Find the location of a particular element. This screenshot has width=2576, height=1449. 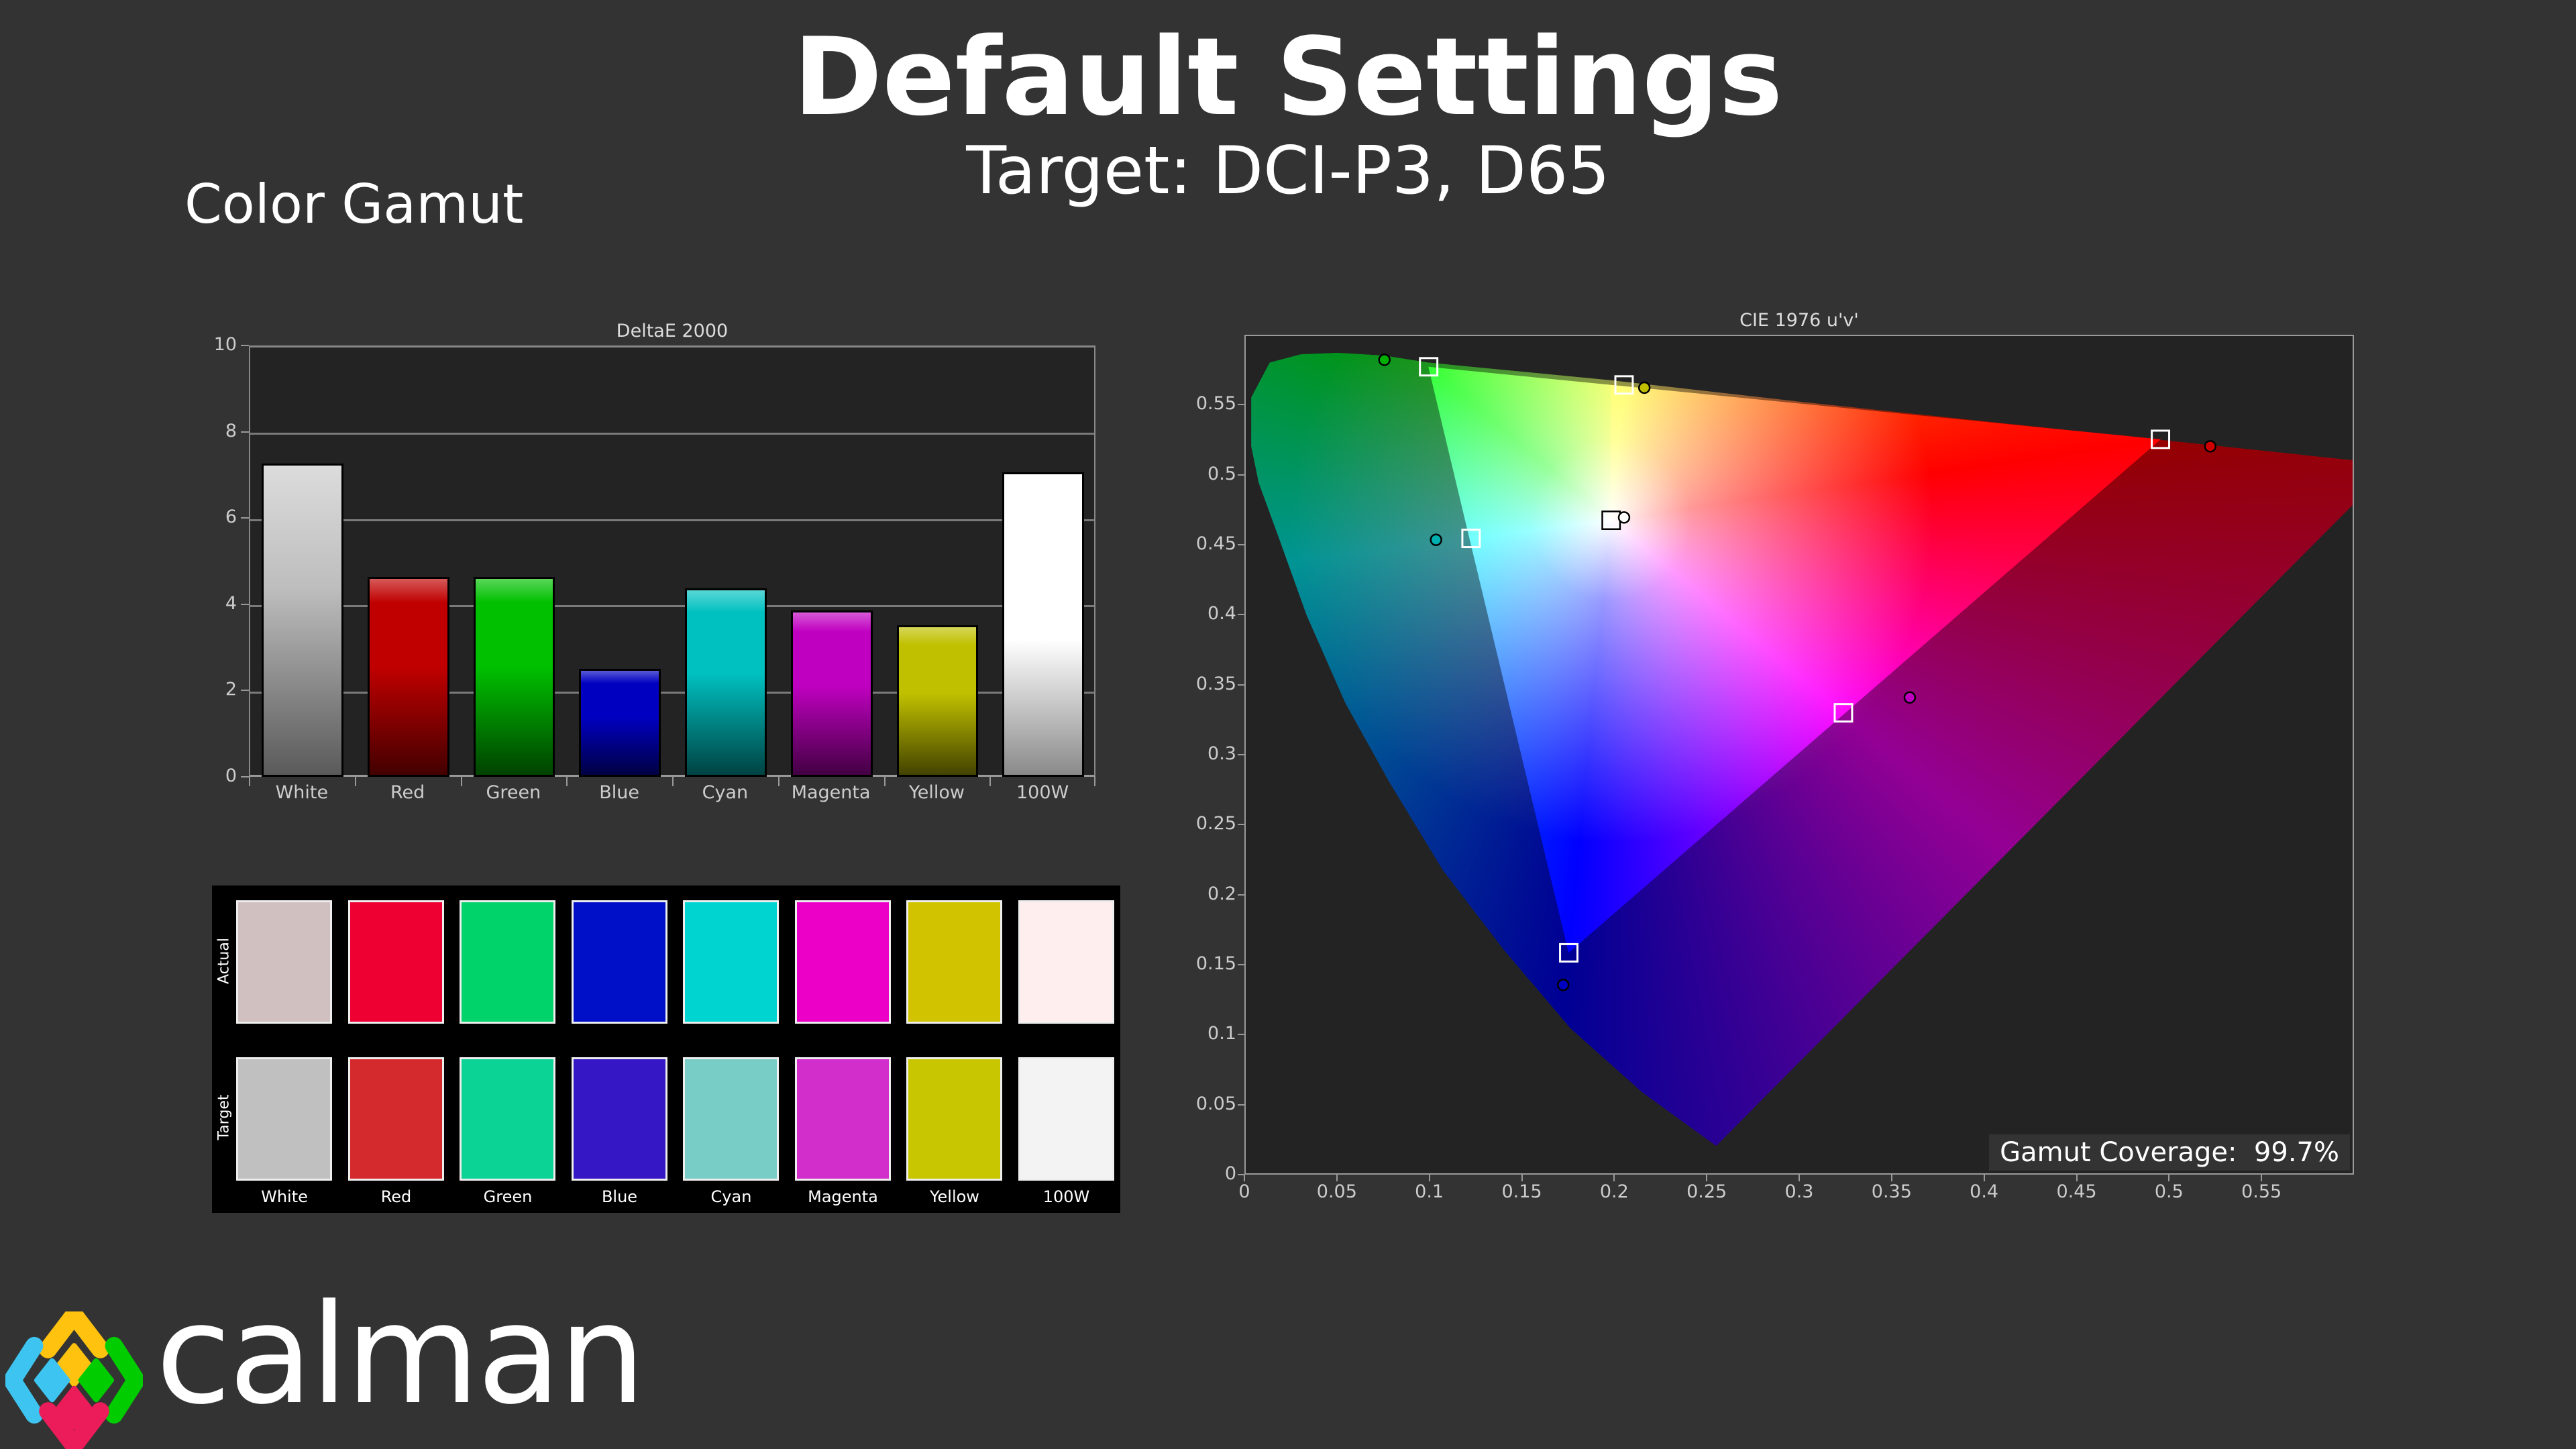

swatch-target-green is located at coordinates (507, 1119).